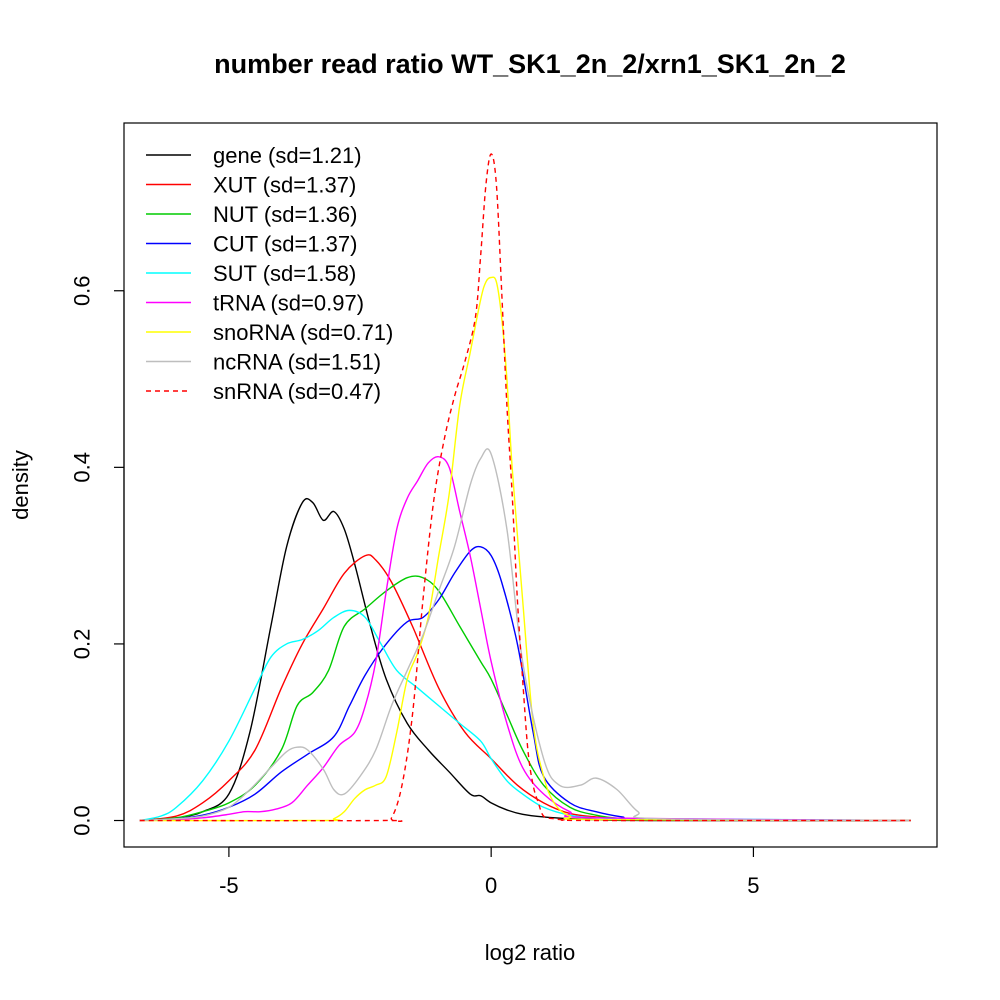 This screenshot has height=1000, width=1000. Describe the element at coordinates (303, 332) in the screenshot. I see `legend-label: snoRNA (sd=0.71)` at that location.